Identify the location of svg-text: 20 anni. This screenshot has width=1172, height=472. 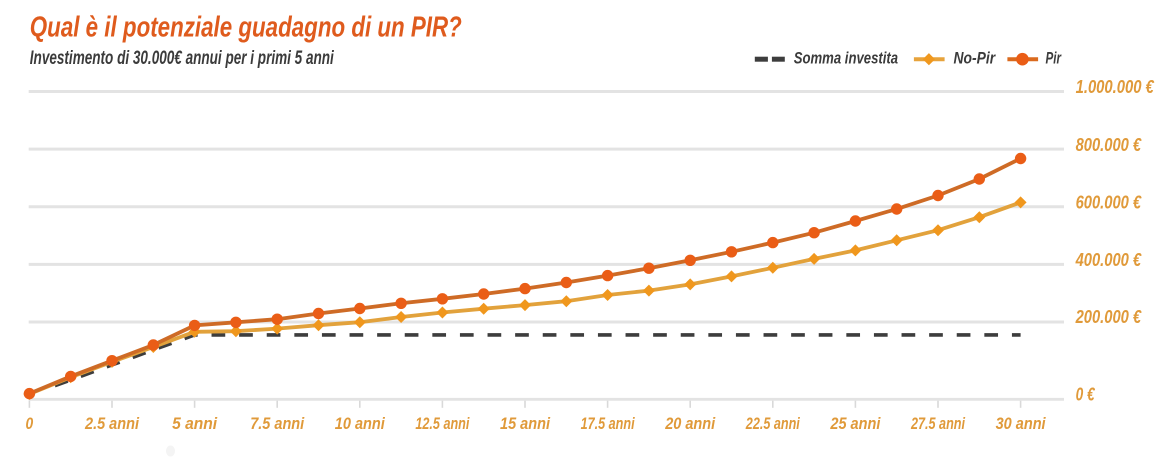
(690, 423).